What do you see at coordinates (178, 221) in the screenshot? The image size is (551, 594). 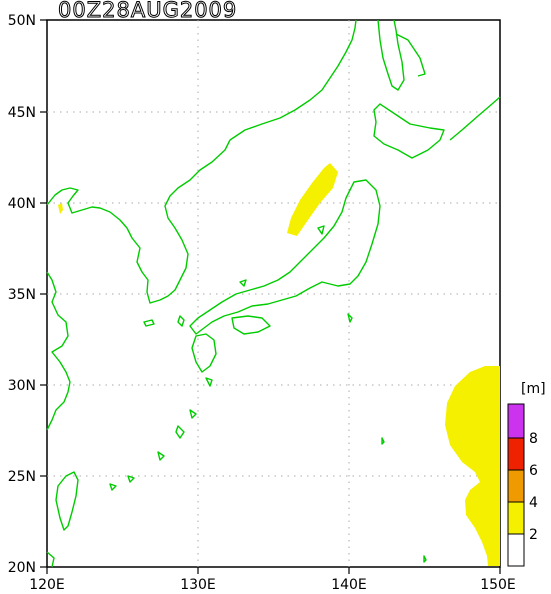 I see `coast-korea` at bounding box center [178, 221].